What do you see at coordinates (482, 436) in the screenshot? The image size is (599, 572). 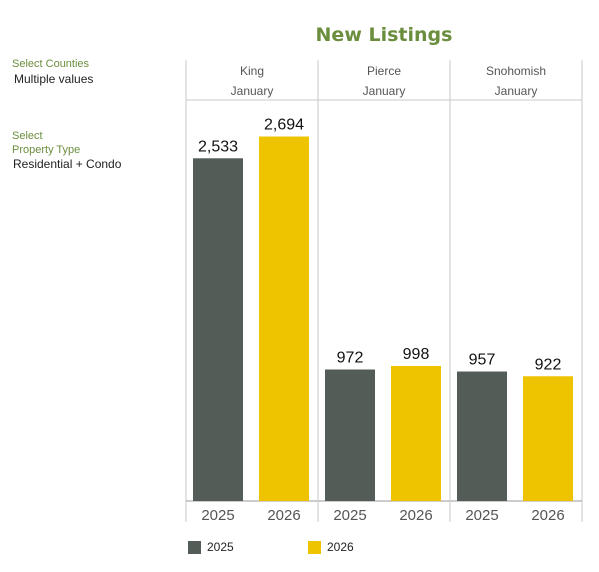 I see `bar-snohomish-2025` at bounding box center [482, 436].